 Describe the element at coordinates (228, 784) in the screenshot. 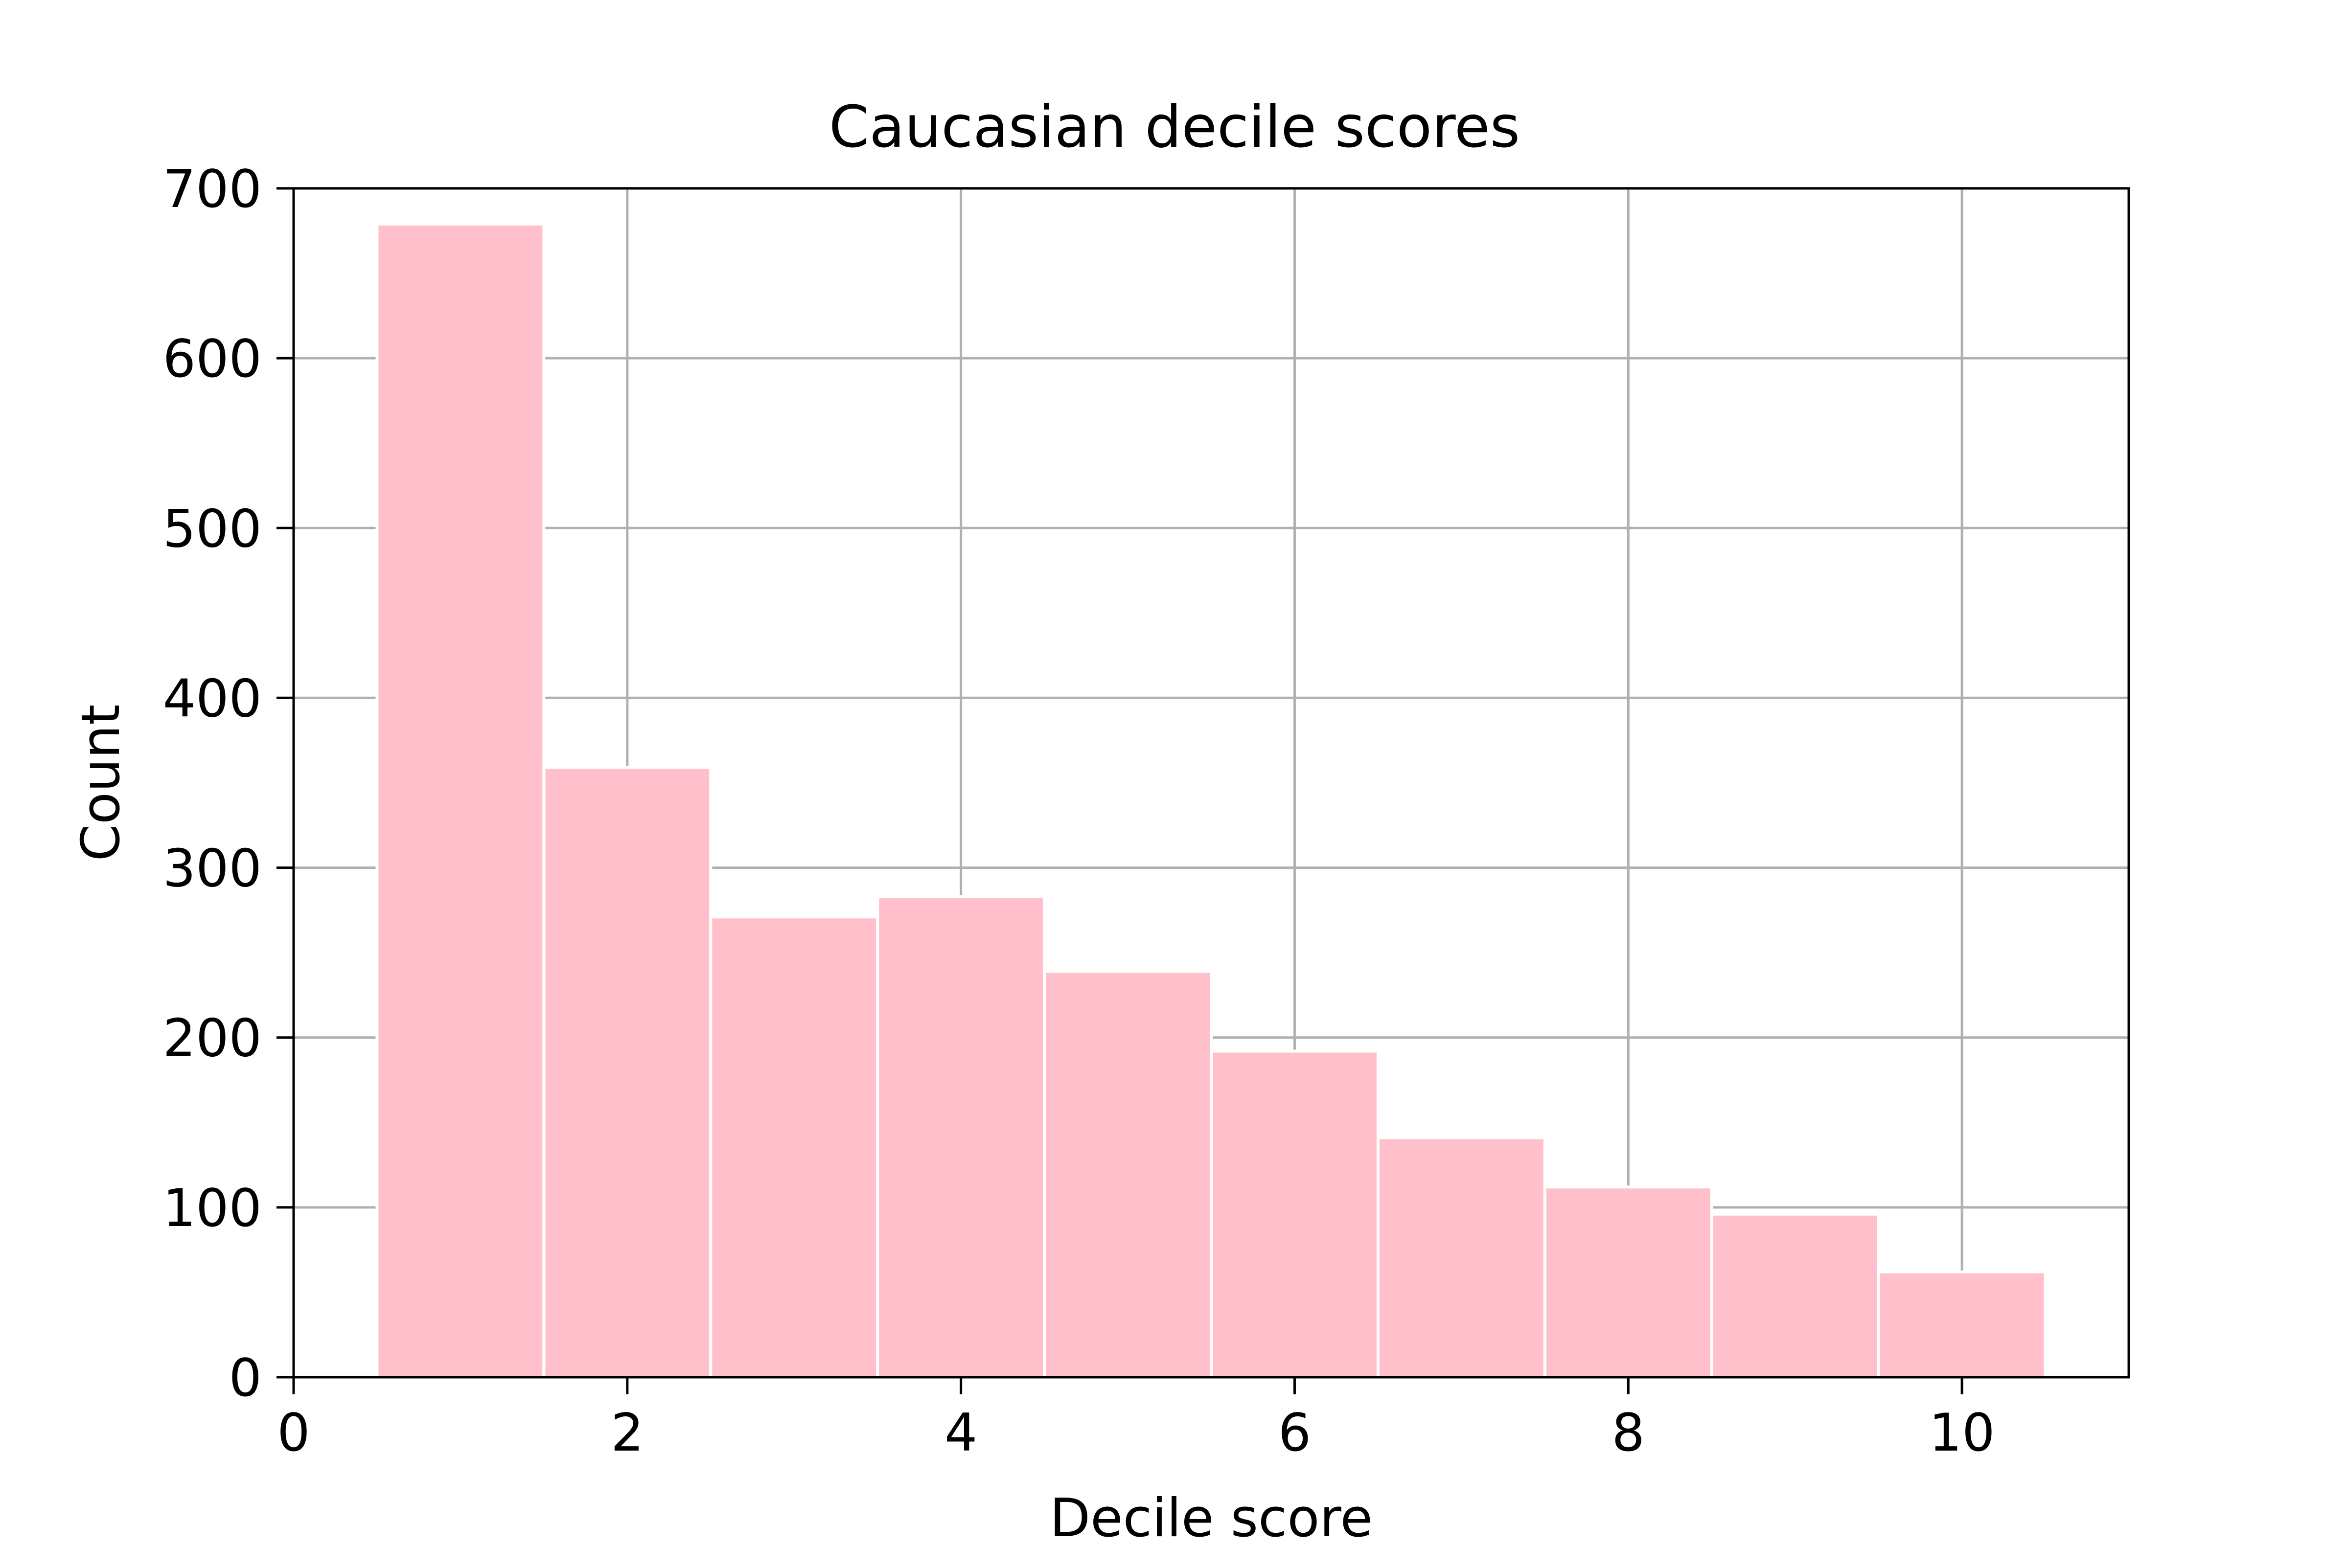

I see `y-ticks: 0 100 200 300 400 500 600 700` at that location.